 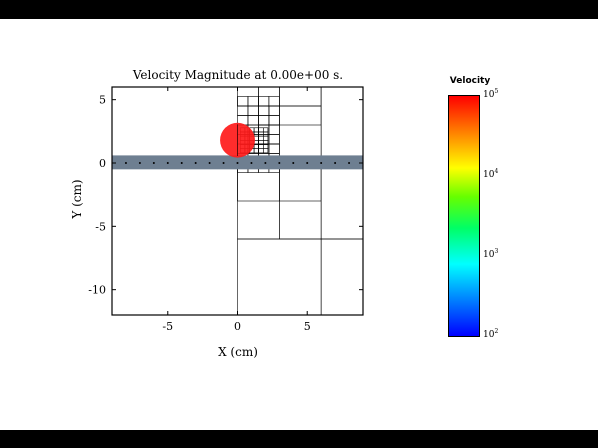 What do you see at coordinates (491, 254) in the screenshot?
I see `colorbar-tick-label: 10³` at bounding box center [491, 254].